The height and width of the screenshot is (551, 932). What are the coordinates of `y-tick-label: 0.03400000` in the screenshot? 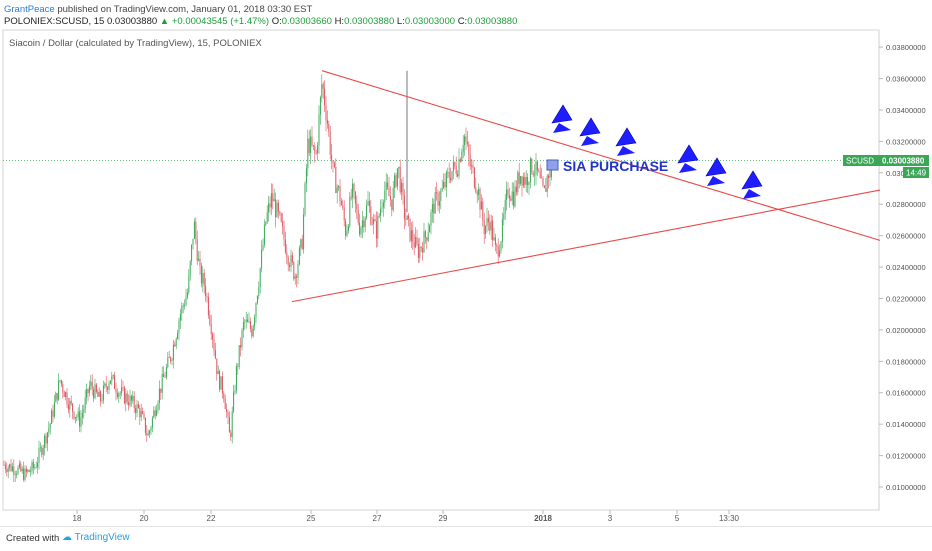 It's located at (906, 110).